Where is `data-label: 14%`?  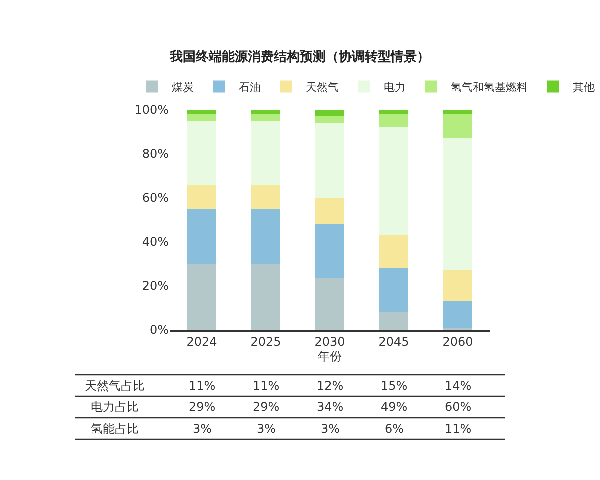 data-label: 14% is located at coordinates (458, 386).